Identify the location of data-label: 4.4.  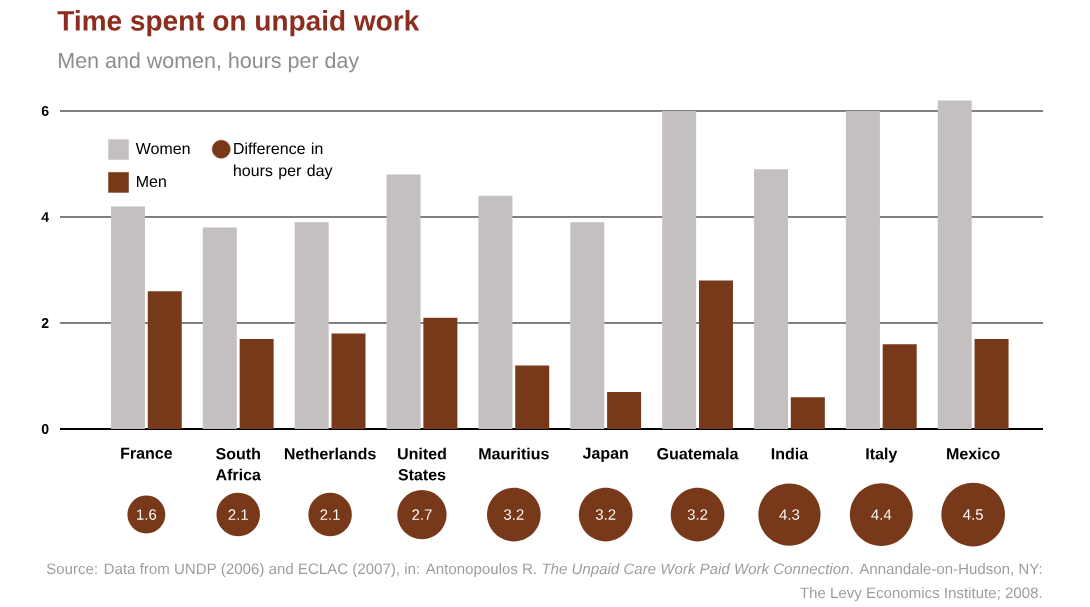
(881, 514).